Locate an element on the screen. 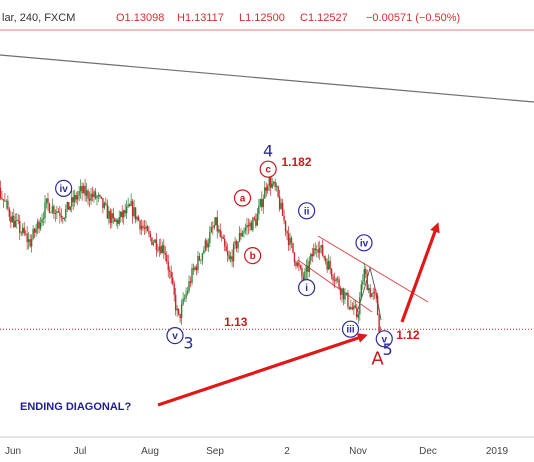 This screenshot has width=534, height=462. level-labels: 1.182 1.13 1.12 is located at coordinates (322, 248).